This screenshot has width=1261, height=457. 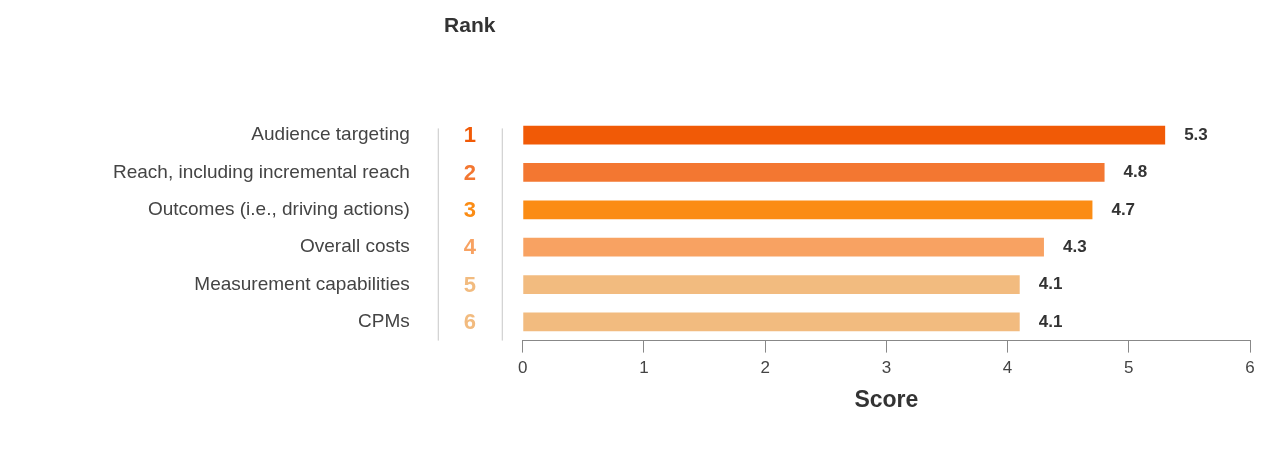 What do you see at coordinates (470, 247) in the screenshot?
I see `text: 4` at bounding box center [470, 247].